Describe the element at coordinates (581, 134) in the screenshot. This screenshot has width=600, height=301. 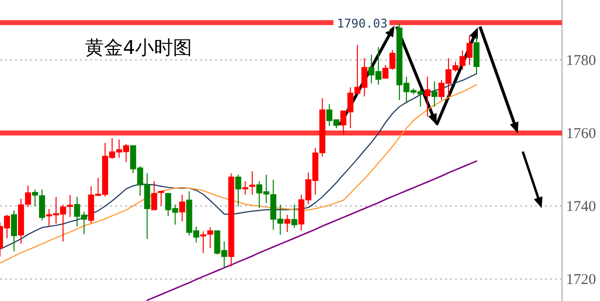
I see `y-tick-label: 1760` at that location.